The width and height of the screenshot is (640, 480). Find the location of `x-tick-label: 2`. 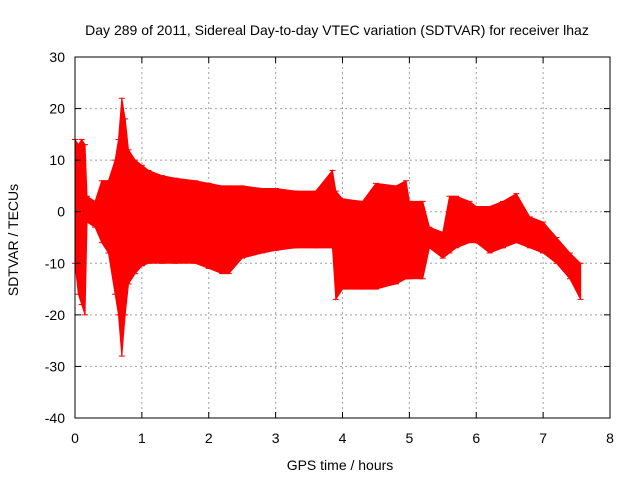

x-tick-label: 2 is located at coordinates (209, 438).